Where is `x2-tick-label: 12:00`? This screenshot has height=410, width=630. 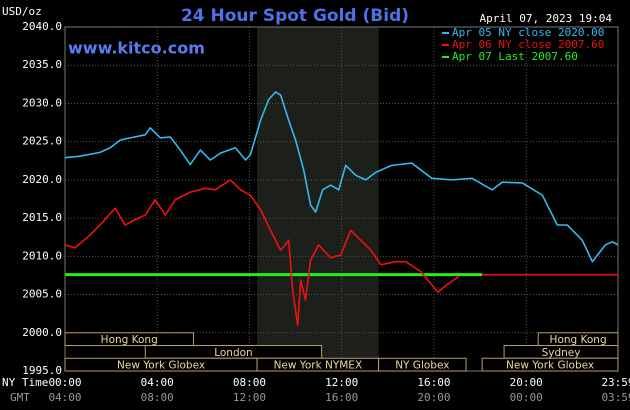 x2-tick-label: 12:00 is located at coordinates (249, 397).